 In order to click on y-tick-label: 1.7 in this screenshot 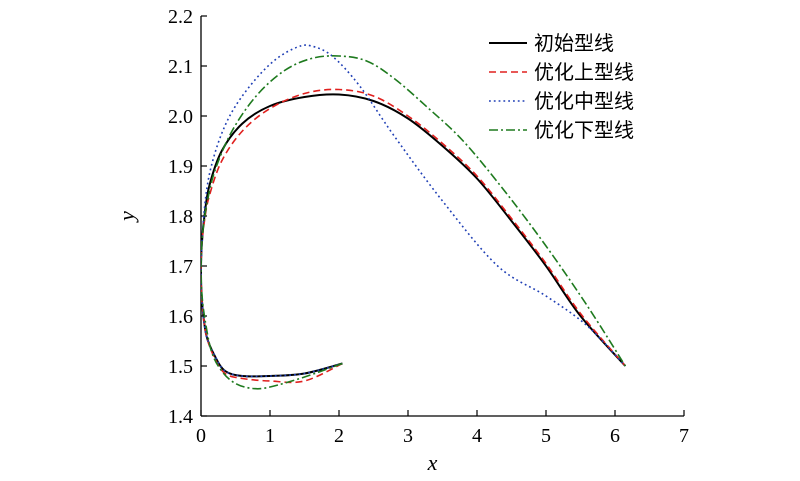, I will do `click(180, 267)`.